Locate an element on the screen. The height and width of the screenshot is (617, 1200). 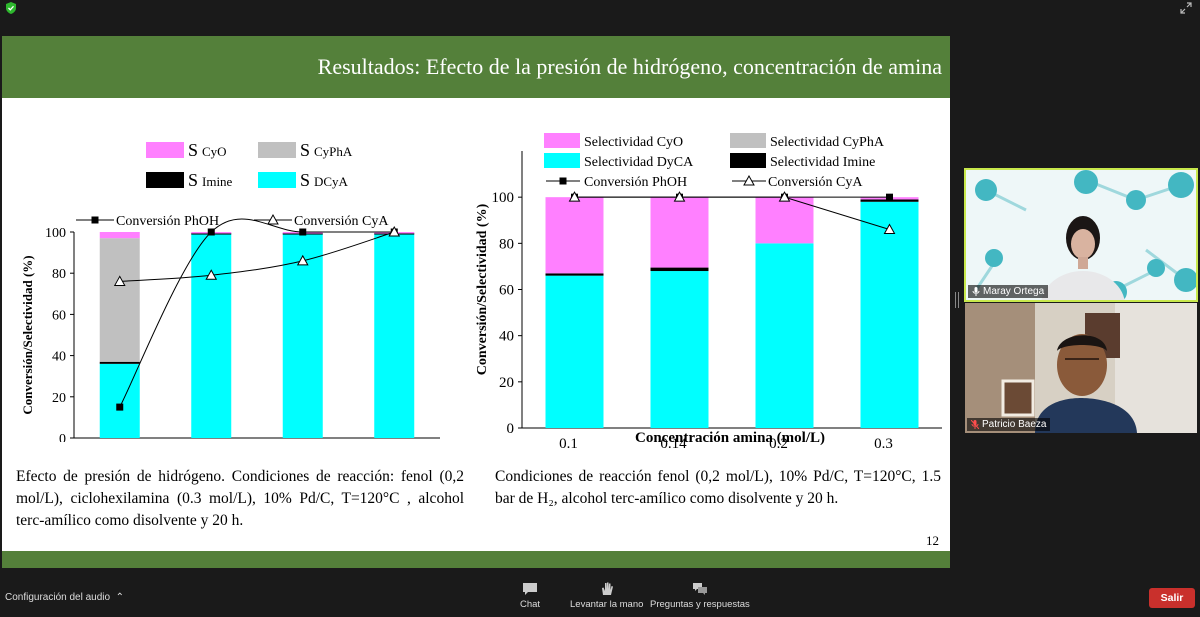
legend-label-imine: S is located at coordinates (193, 180).